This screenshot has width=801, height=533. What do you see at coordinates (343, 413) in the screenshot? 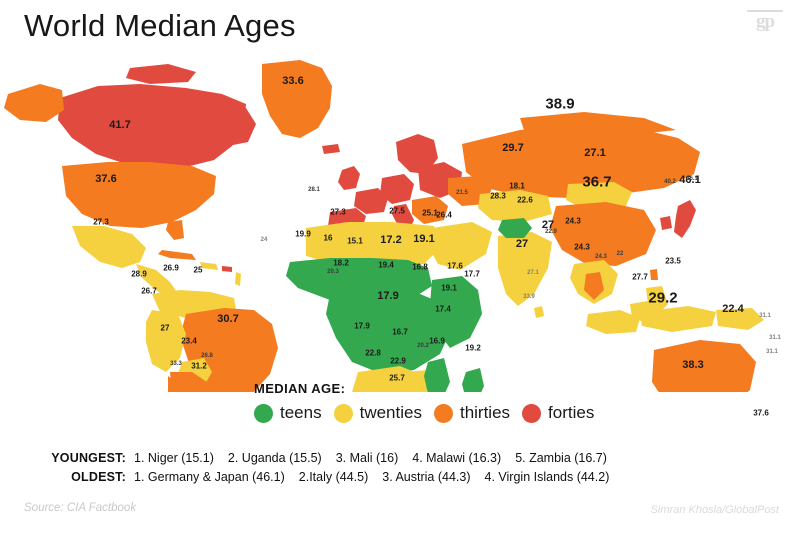
I see `legend-swatch-twenties` at bounding box center [343, 413].